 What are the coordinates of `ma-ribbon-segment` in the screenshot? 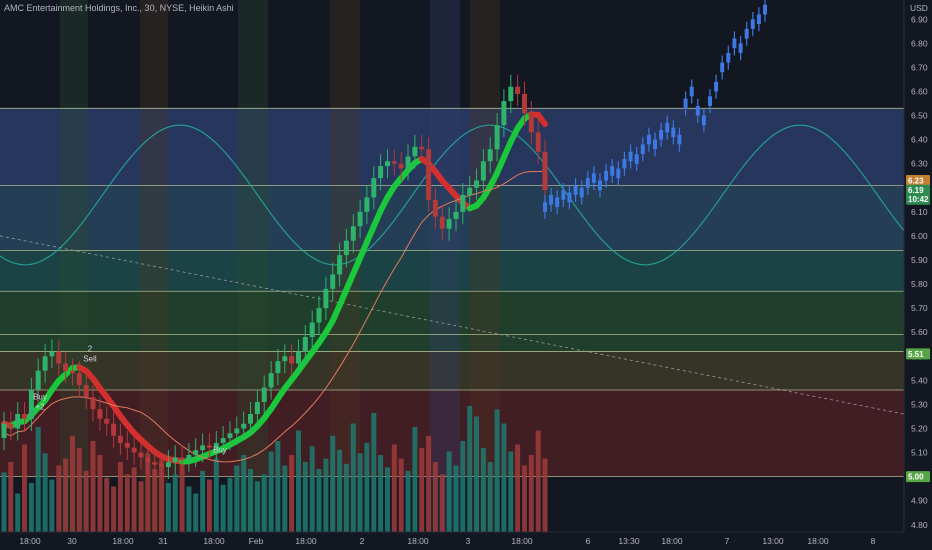 It's located at (541, 119).